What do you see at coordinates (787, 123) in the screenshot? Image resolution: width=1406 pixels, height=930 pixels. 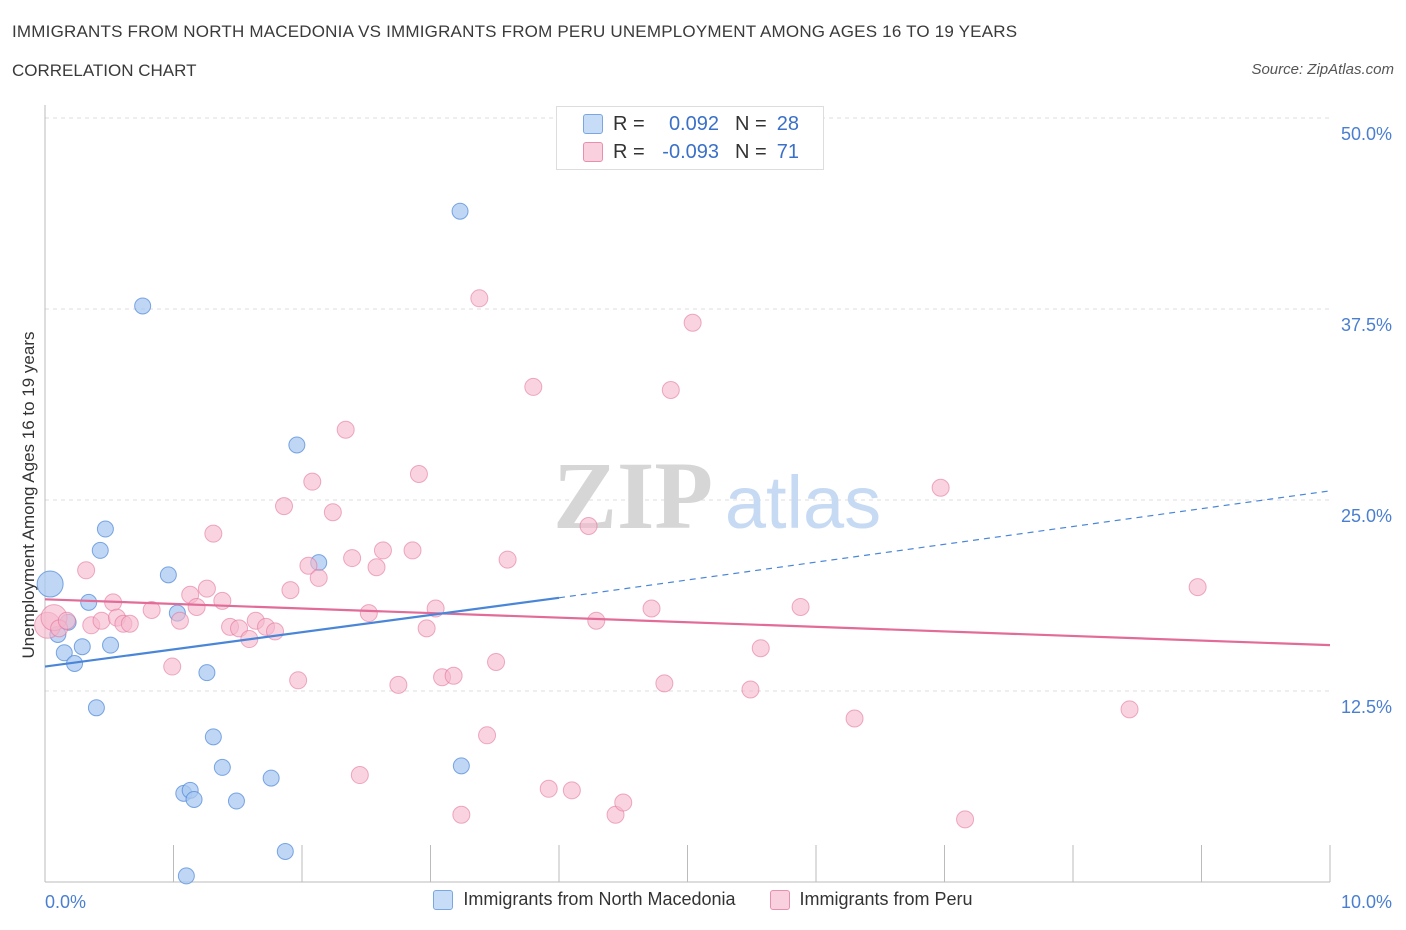 I see `n-value: 28` at bounding box center [787, 123].